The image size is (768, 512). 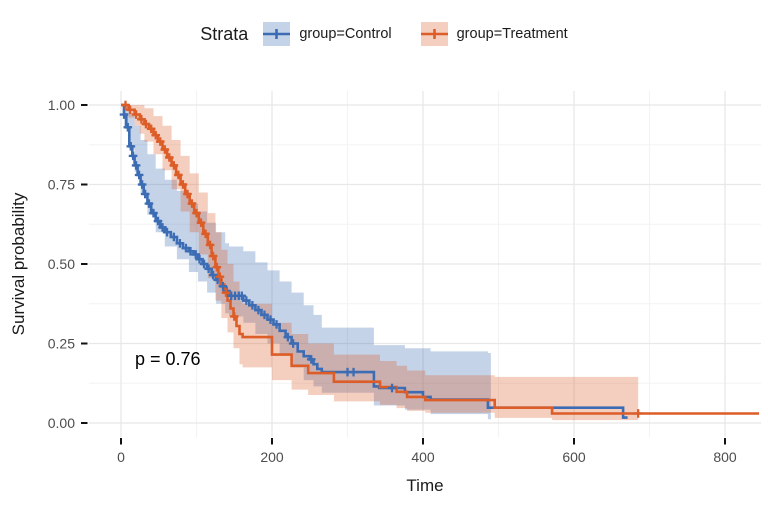 I want to click on treatment-key-icon, so click(x=434, y=34).